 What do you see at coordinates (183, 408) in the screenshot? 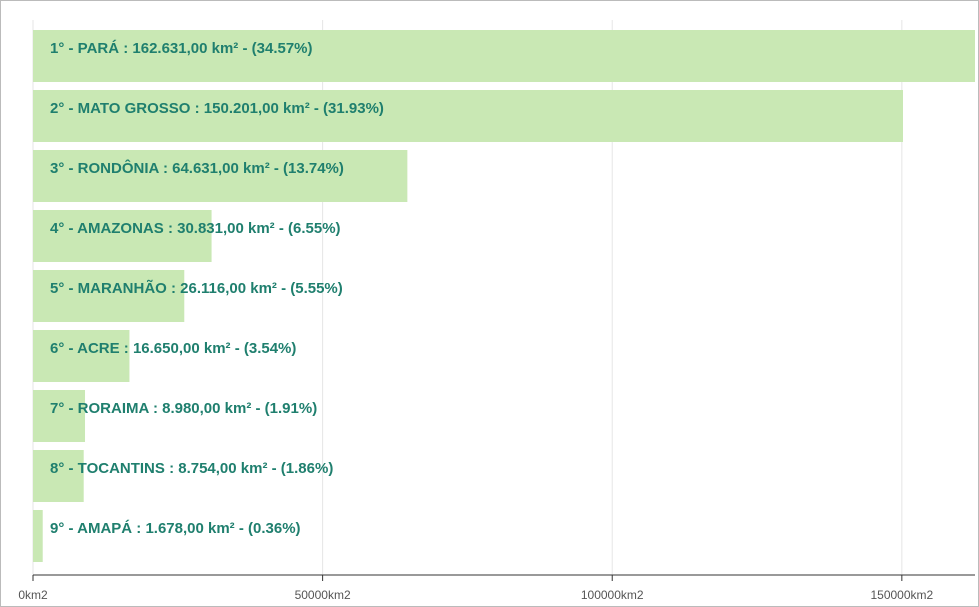
I see `data-label: 7° - RORAIMA : 8.980,00 km² - (1.91%)` at bounding box center [183, 408].